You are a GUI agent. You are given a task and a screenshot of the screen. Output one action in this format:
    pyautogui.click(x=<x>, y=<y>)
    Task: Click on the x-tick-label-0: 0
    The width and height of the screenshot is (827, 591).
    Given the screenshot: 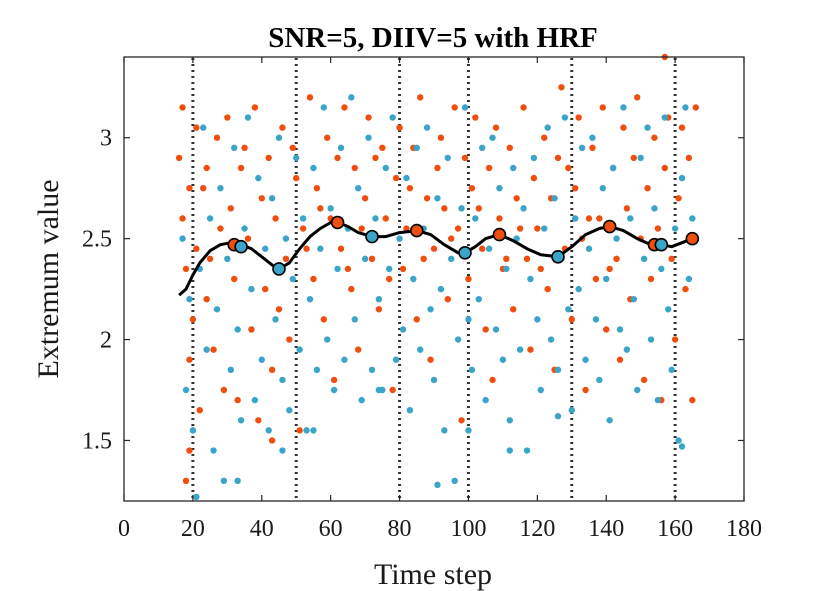 What is the action you would take?
    pyautogui.click(x=124, y=529)
    